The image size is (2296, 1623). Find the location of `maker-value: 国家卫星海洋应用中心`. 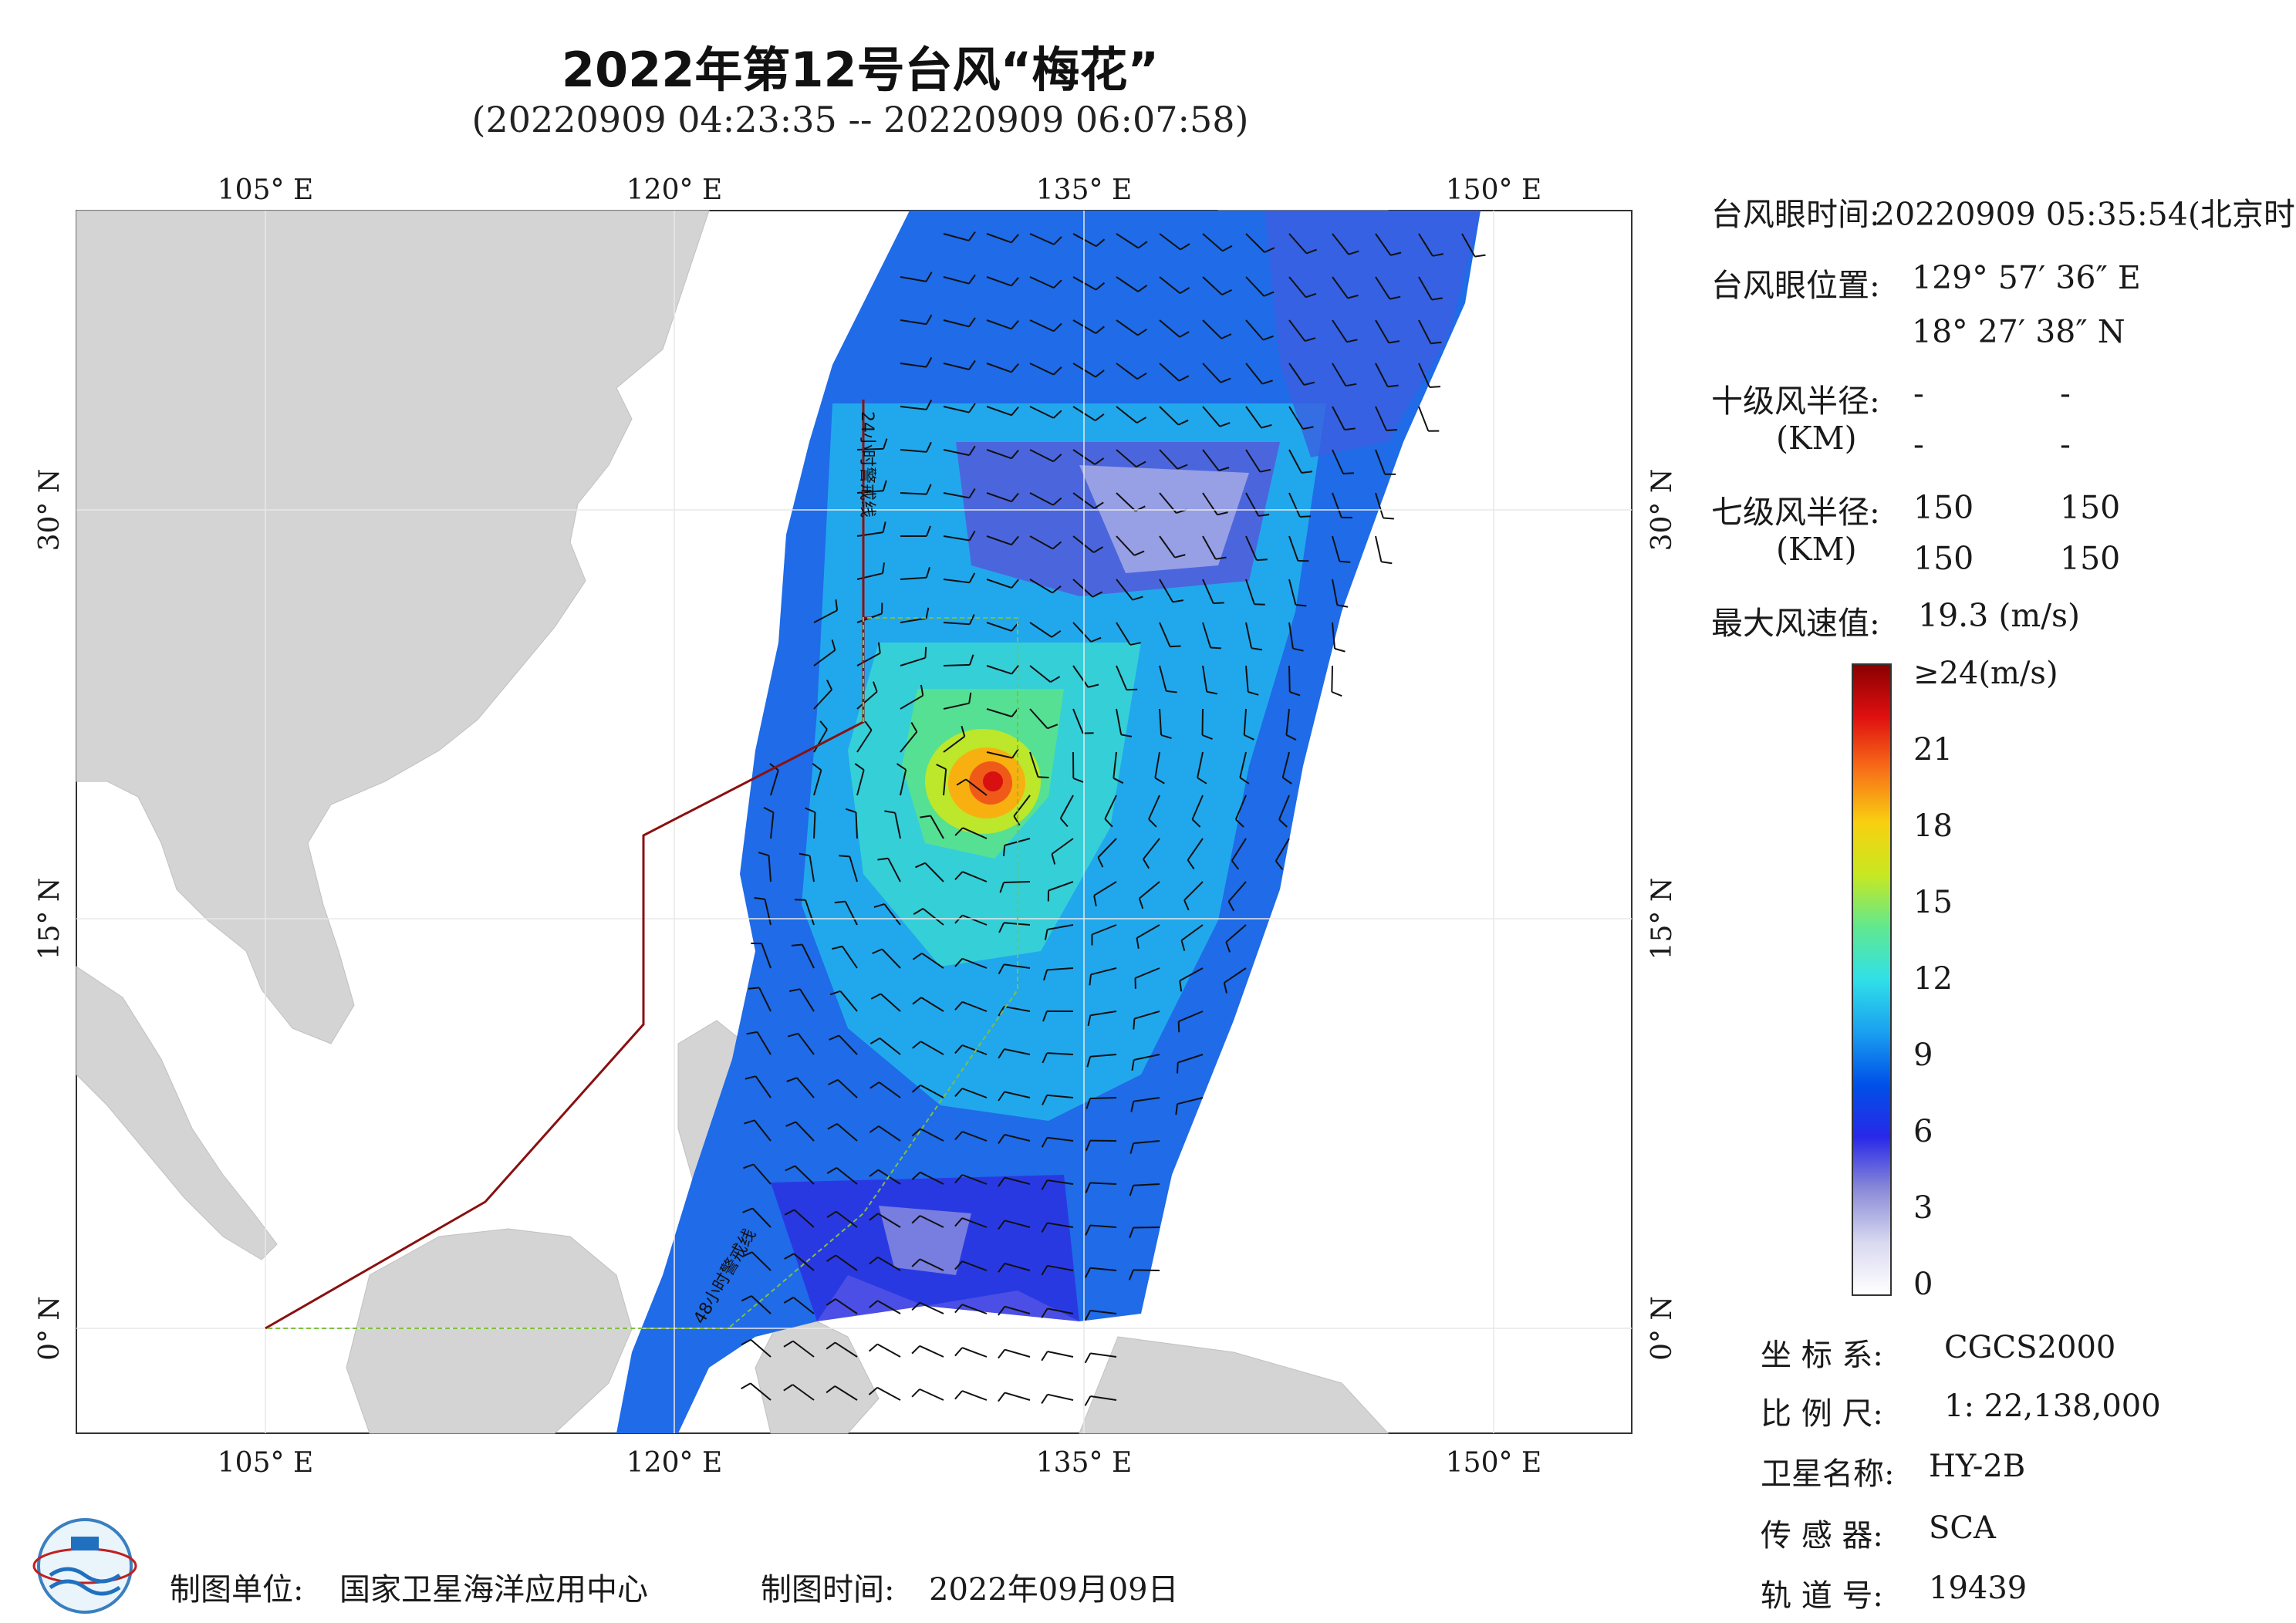

maker-value: 国家卫星海洋应用中心 is located at coordinates (493, 1590).